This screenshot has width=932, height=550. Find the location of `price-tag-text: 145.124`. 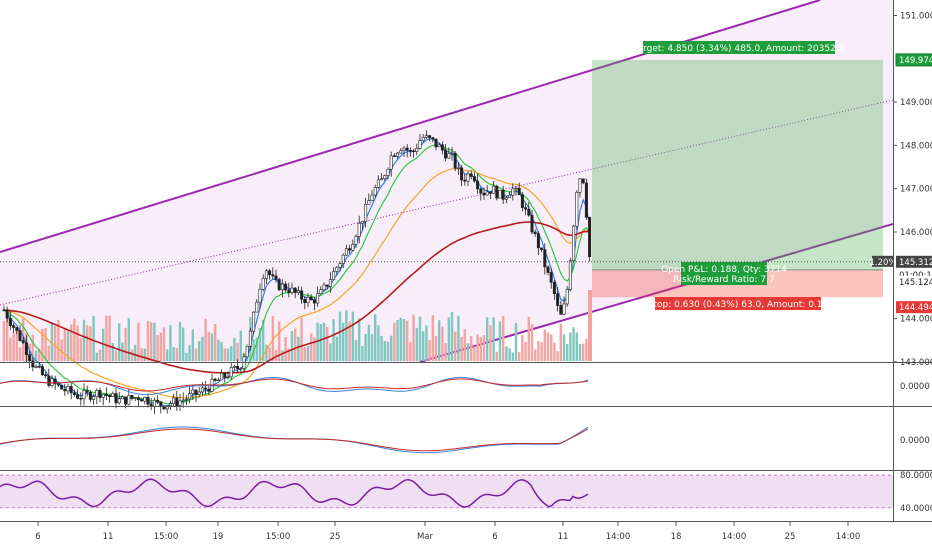

price-tag-text: 145.124 is located at coordinates (915, 283).